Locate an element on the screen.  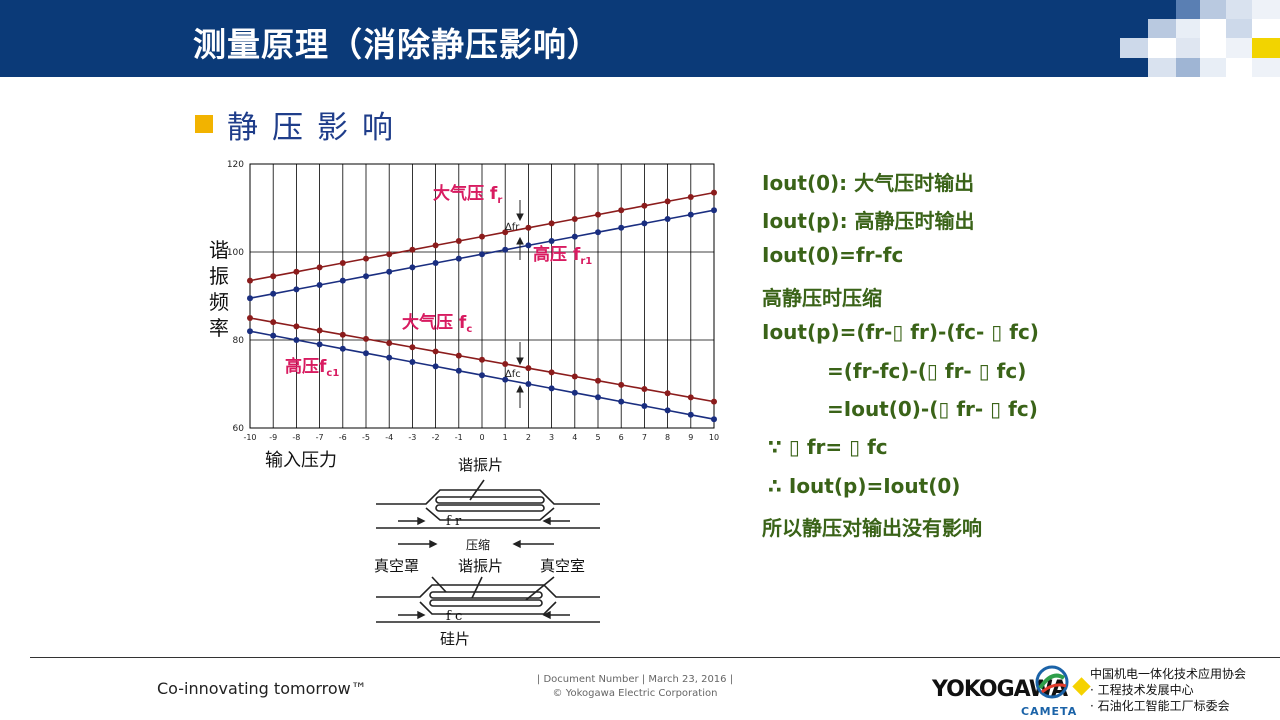
y-tick-label: 120 is located at coordinates (235, 165).